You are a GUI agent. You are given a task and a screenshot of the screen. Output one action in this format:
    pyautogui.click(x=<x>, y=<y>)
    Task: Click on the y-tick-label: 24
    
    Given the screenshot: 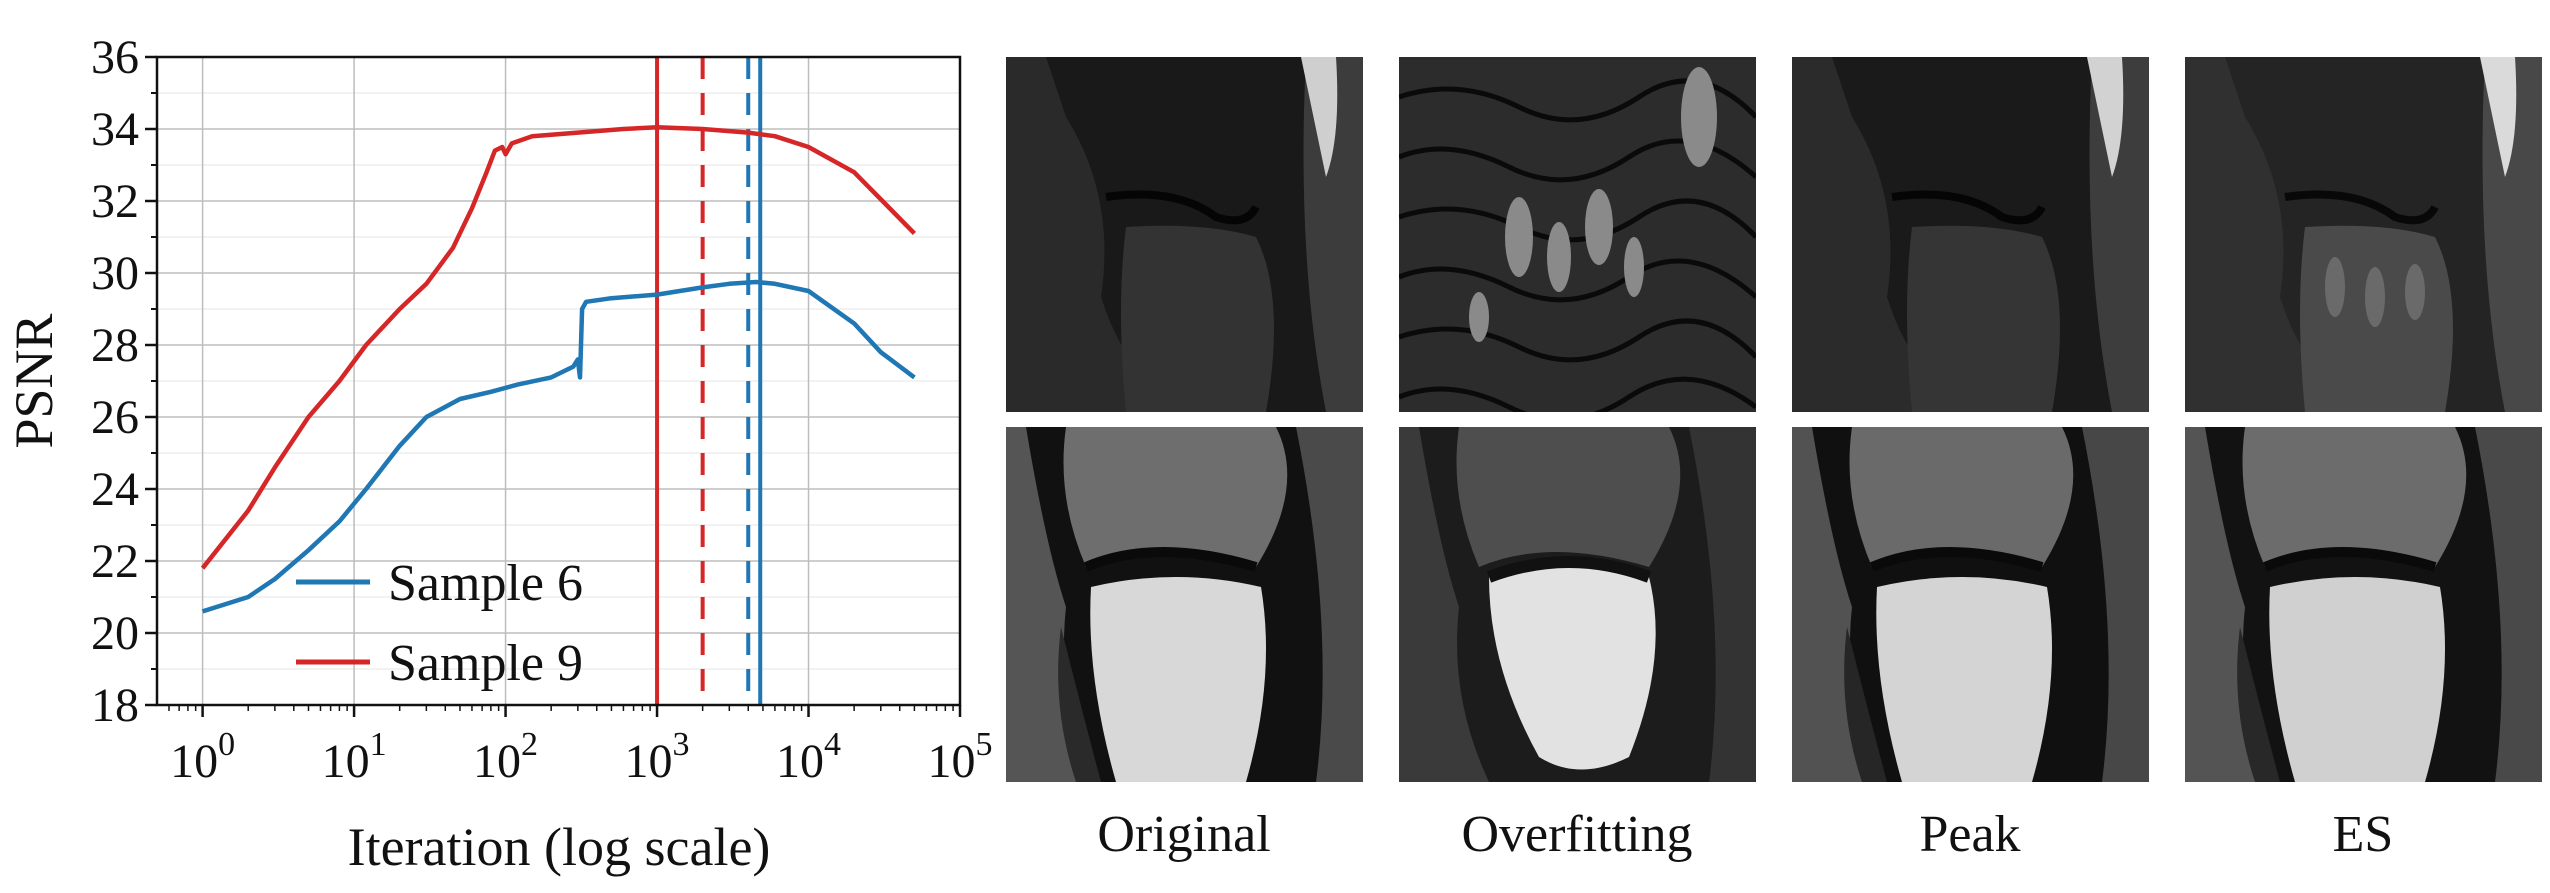 What is the action you would take?
    pyautogui.click(x=115, y=489)
    